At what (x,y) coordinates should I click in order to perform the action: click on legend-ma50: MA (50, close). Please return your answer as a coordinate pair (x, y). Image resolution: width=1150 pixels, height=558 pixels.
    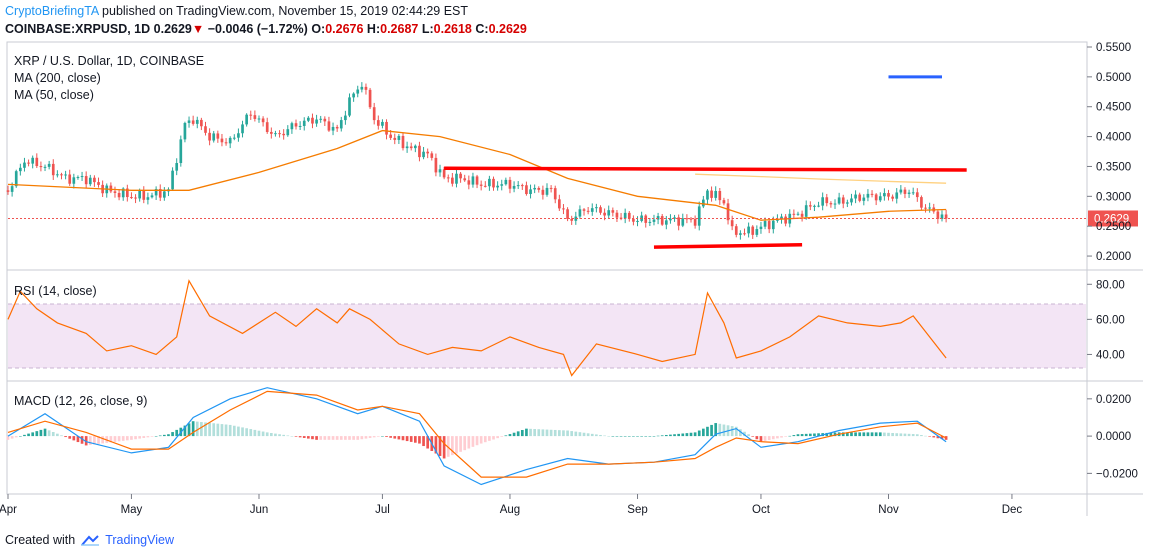
    Looking at the image, I should click on (54, 95).